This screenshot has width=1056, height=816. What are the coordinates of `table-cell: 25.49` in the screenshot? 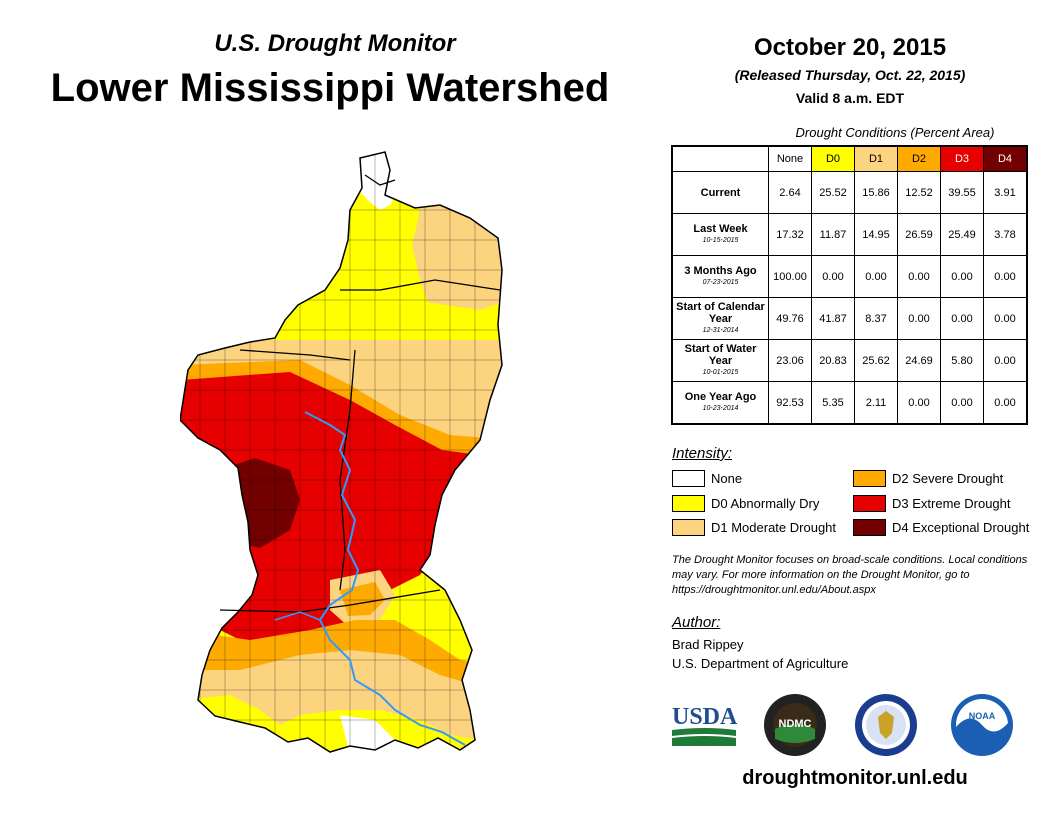 It's located at (962, 234).